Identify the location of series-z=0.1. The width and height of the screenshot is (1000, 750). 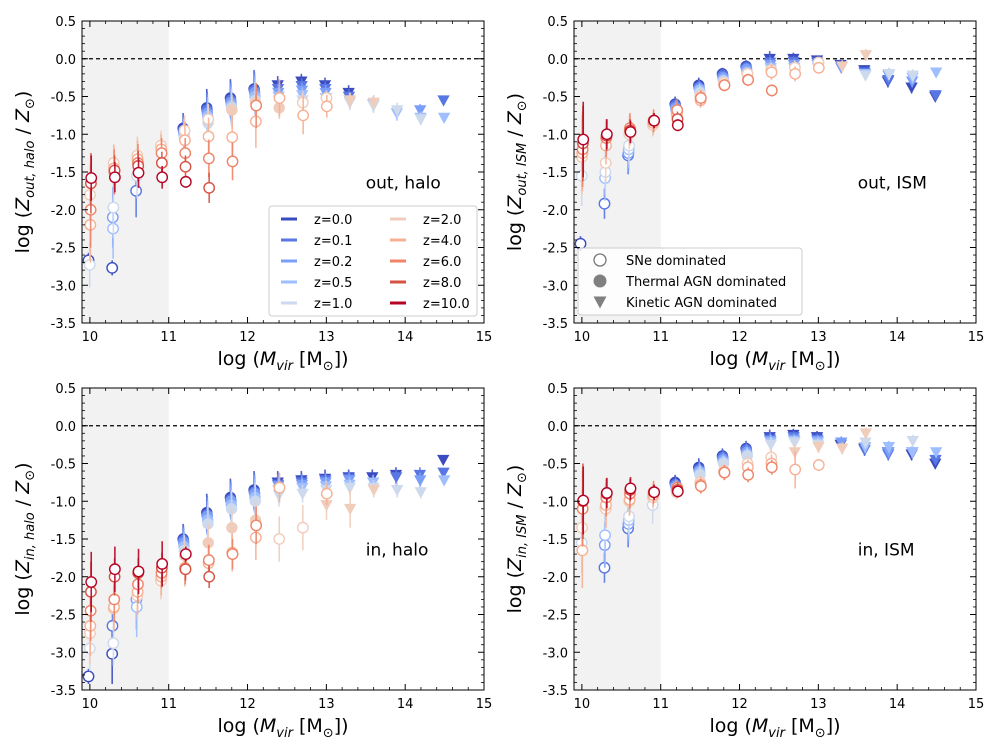
(290, 144).